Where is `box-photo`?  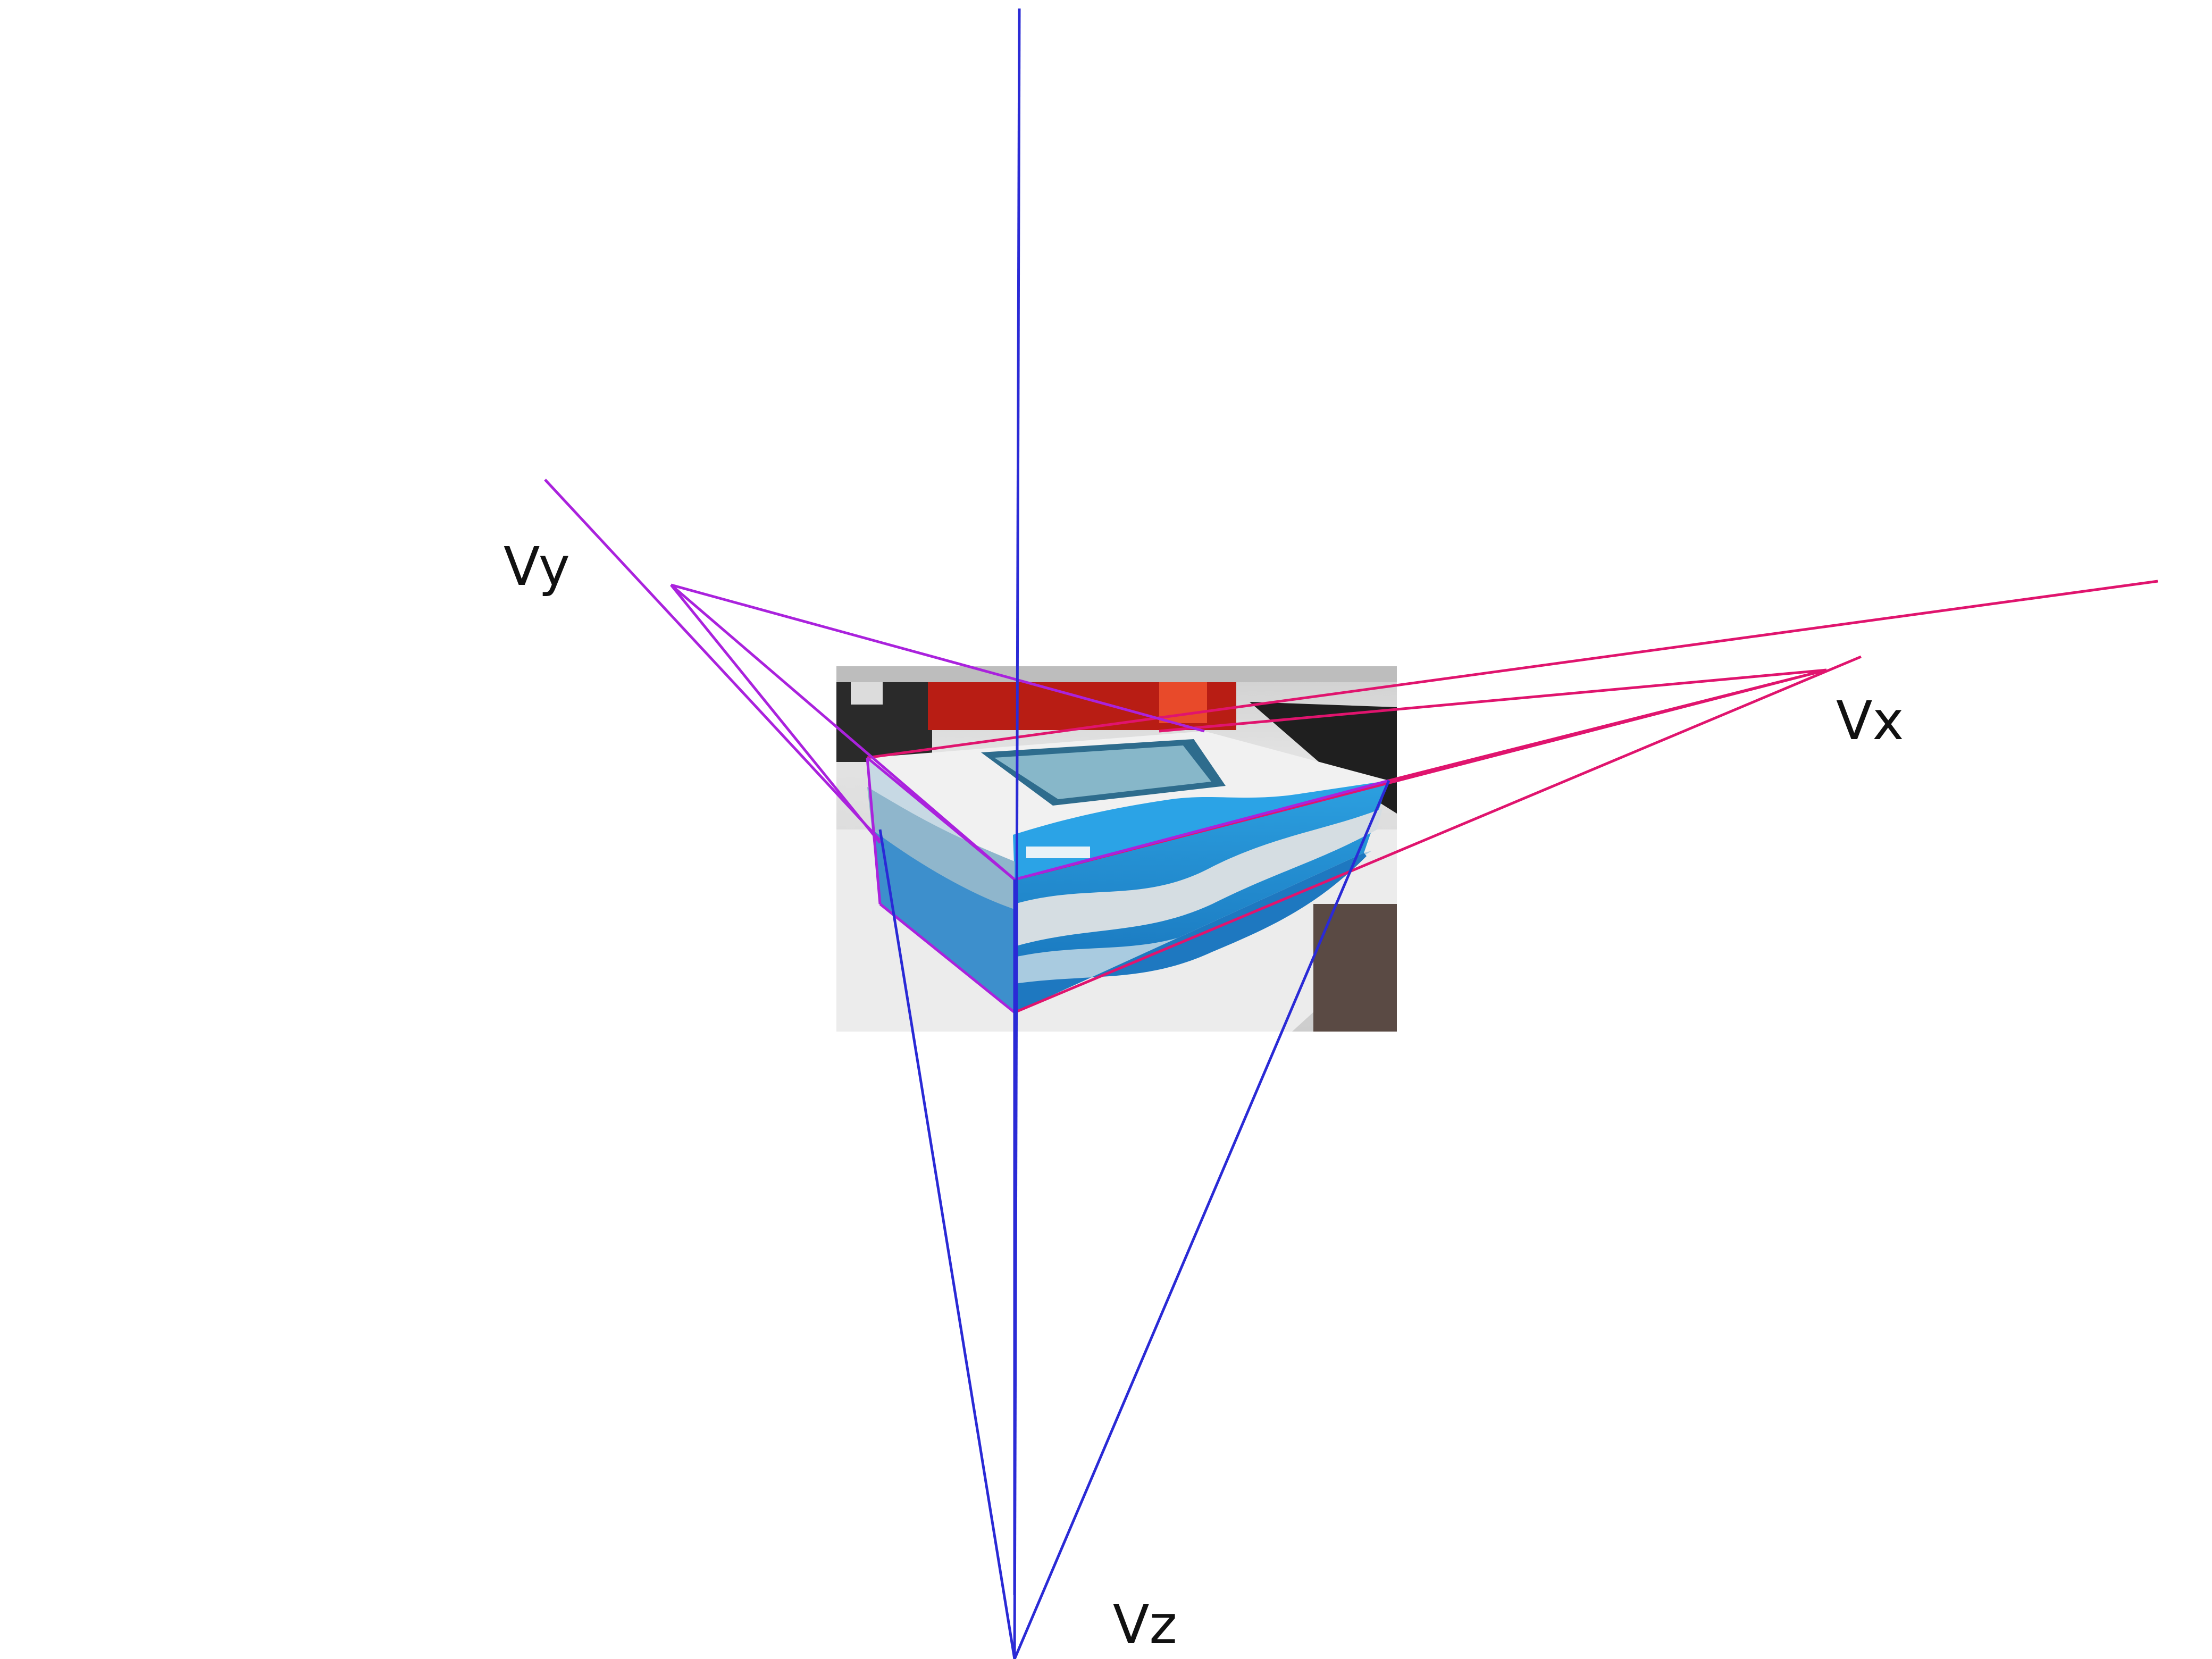
box-photo is located at coordinates (1116, 849).